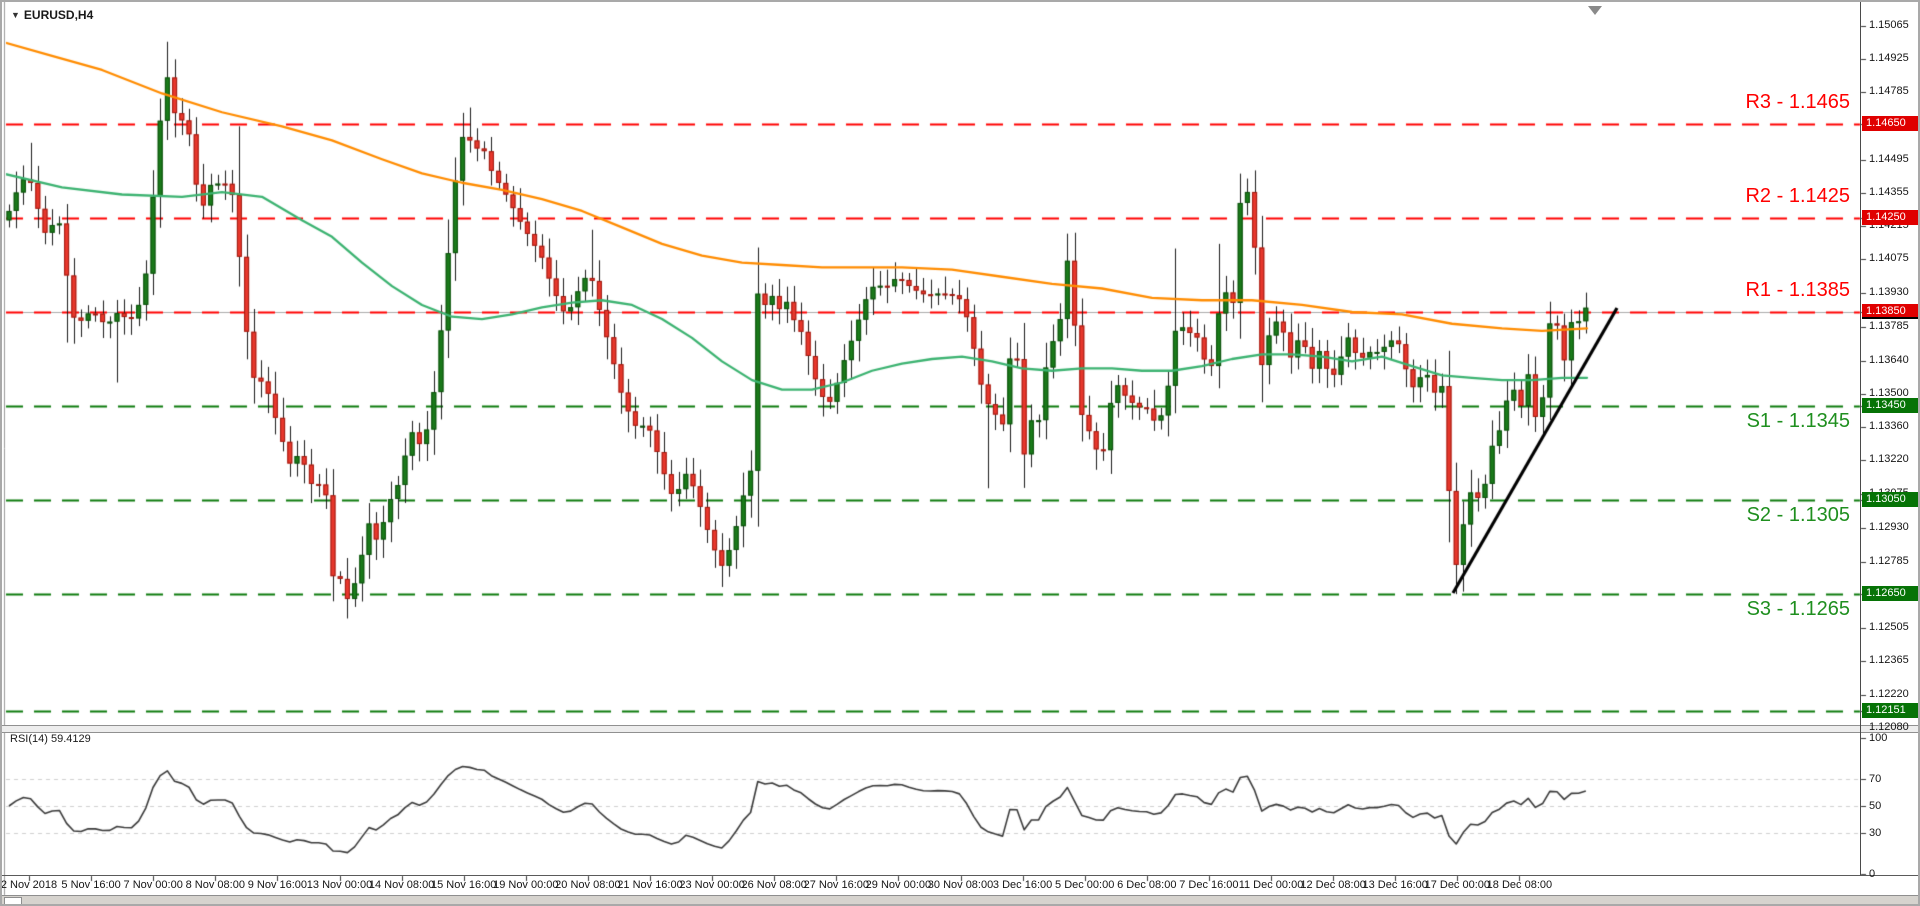  Describe the element at coordinates (1875, 833) in the screenshot. I see `rsi-axis-label: 30` at that location.